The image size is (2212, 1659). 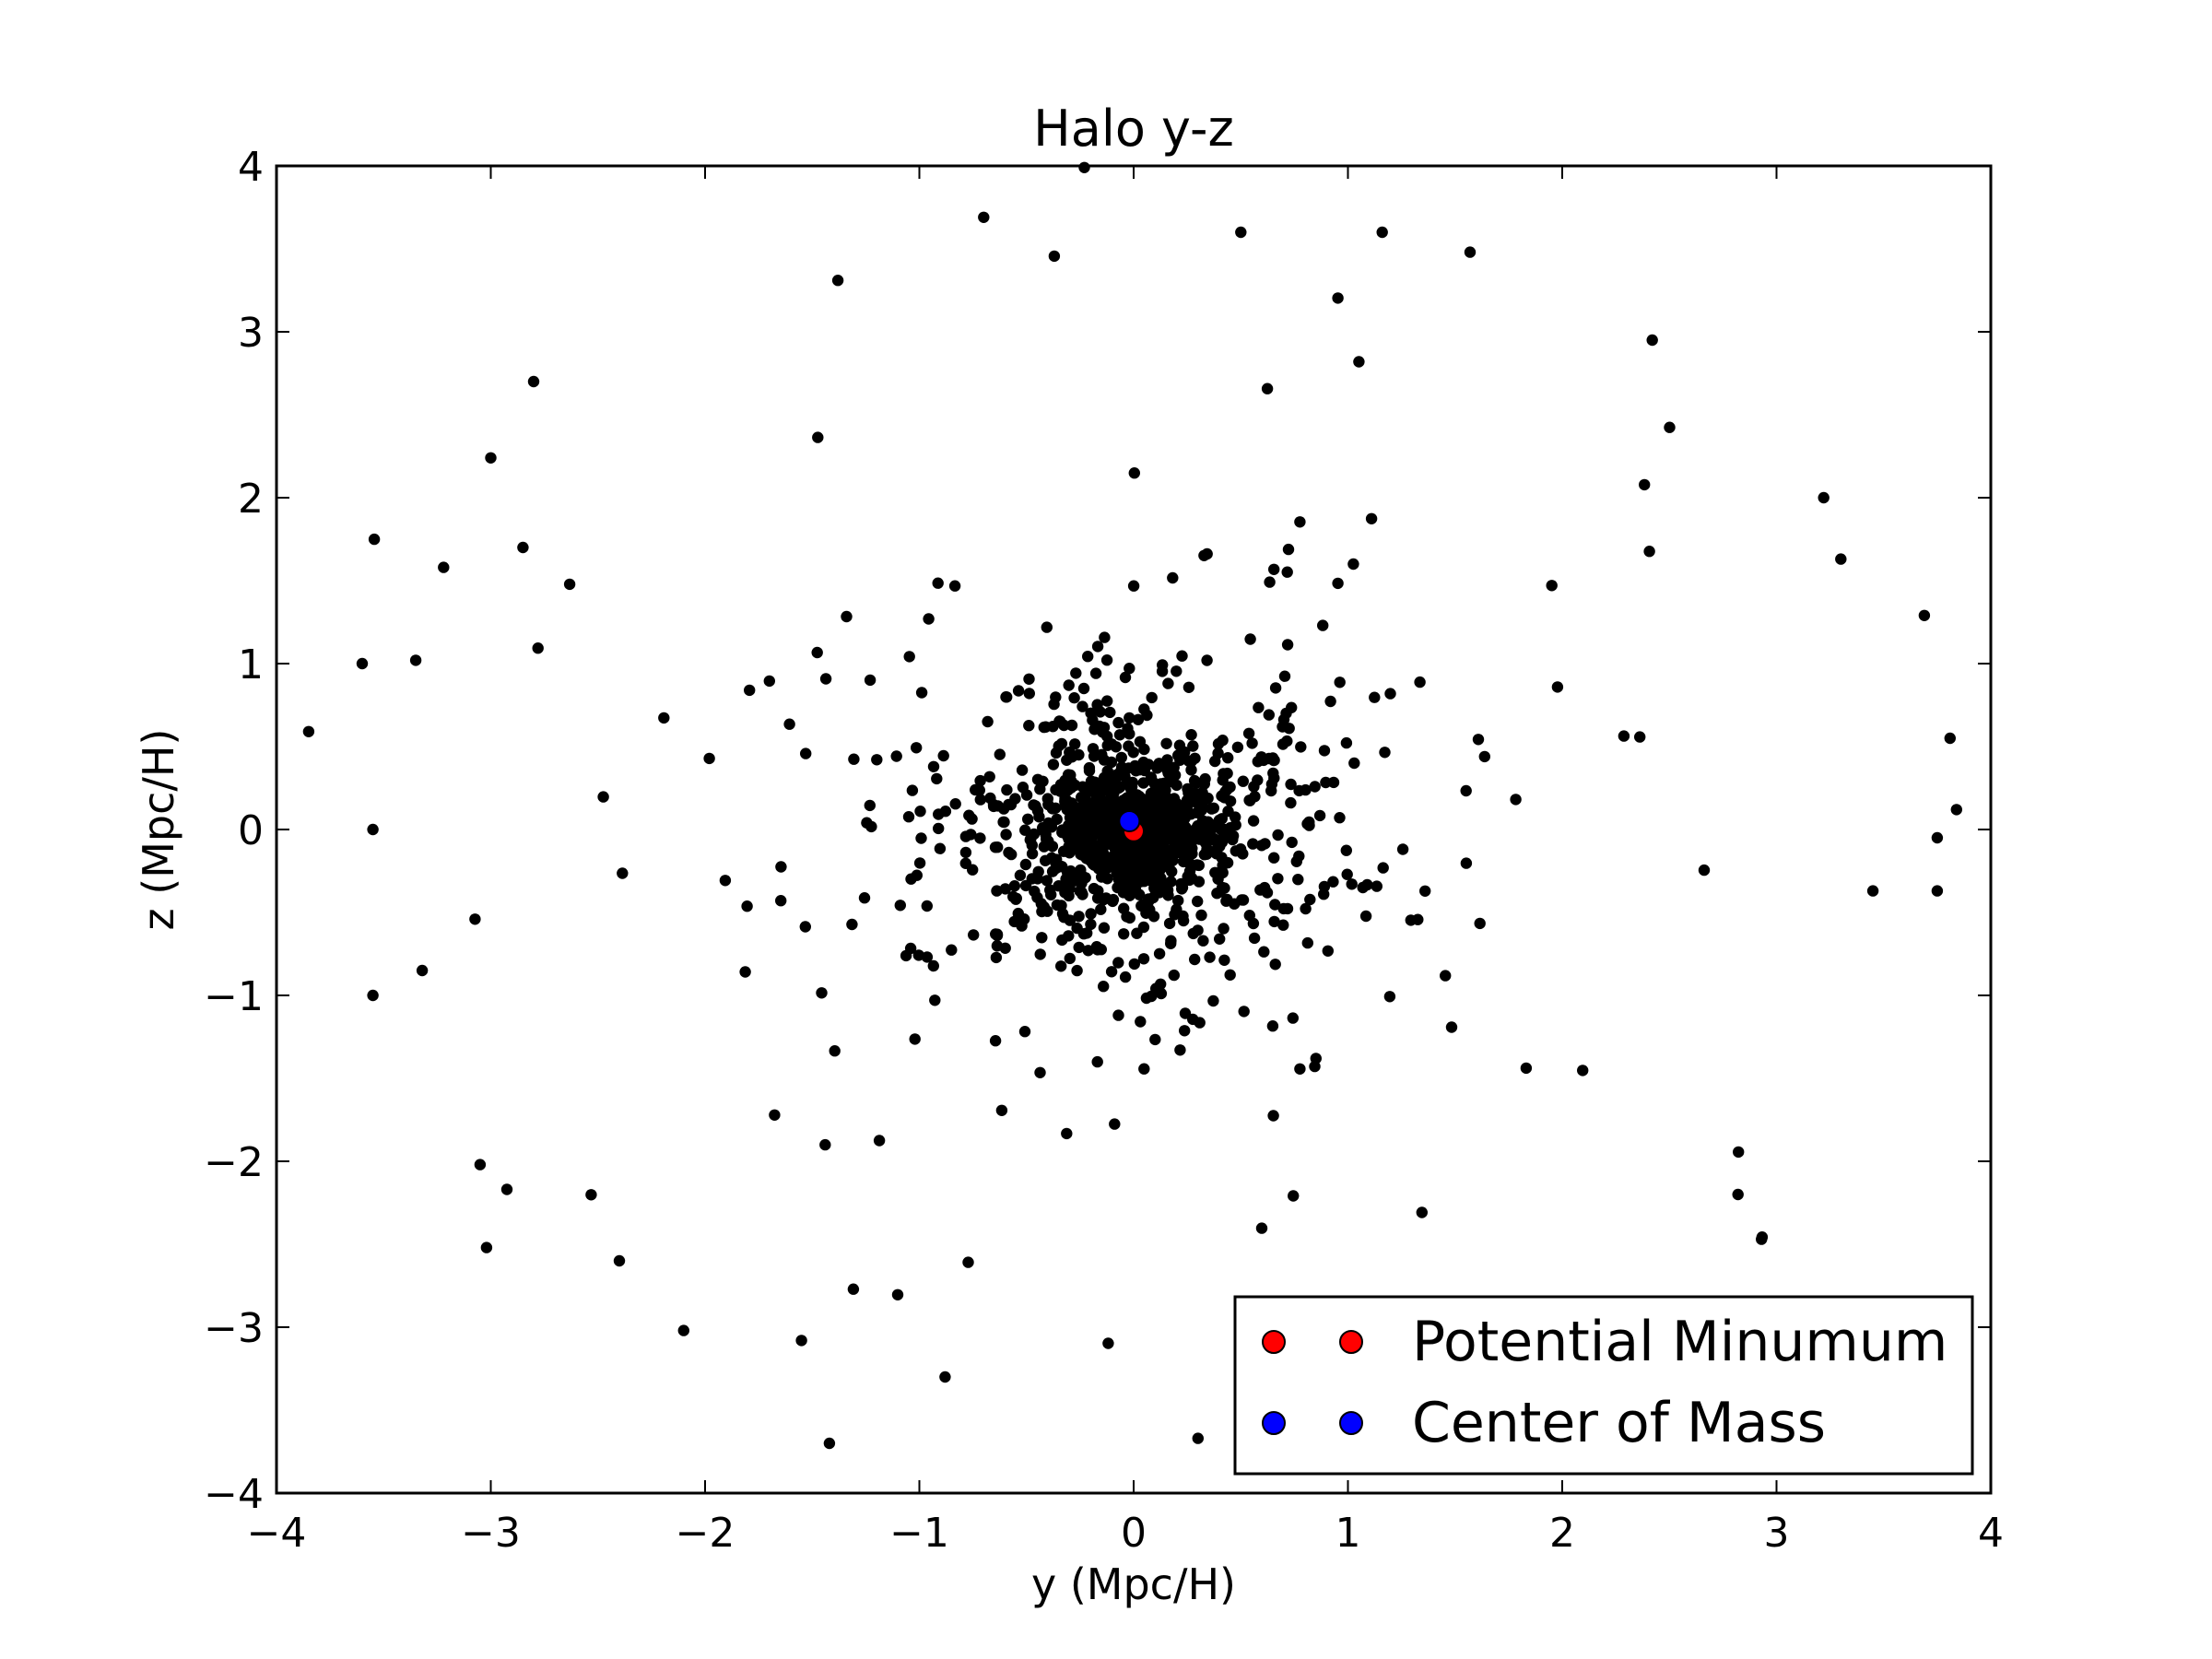 What do you see at coordinates (1133, 1584) in the screenshot?
I see `x-axis-label: y (Mpc/H)` at bounding box center [1133, 1584].